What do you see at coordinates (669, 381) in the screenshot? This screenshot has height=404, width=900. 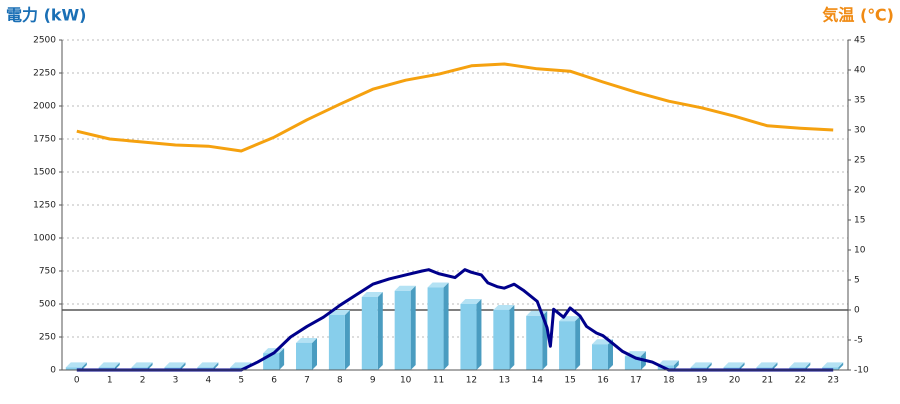 I see `x-tick-label: 18` at bounding box center [669, 381].